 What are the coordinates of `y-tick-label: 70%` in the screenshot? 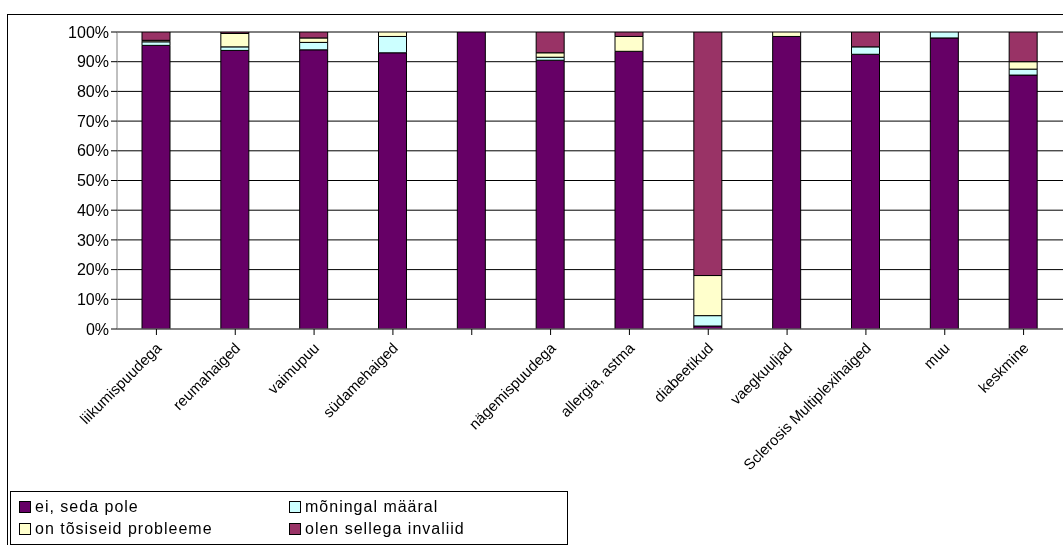 It's located at (92, 121).